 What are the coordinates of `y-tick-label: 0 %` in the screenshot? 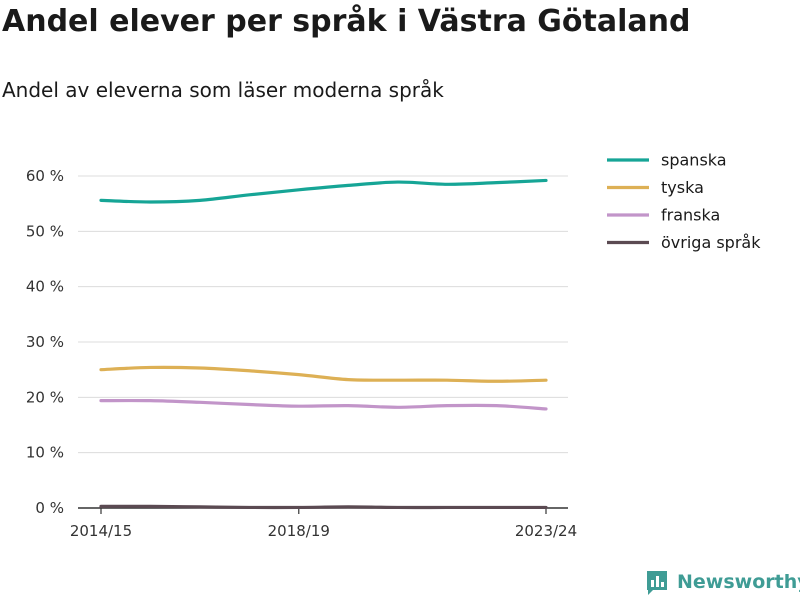 It's located at (49, 508).